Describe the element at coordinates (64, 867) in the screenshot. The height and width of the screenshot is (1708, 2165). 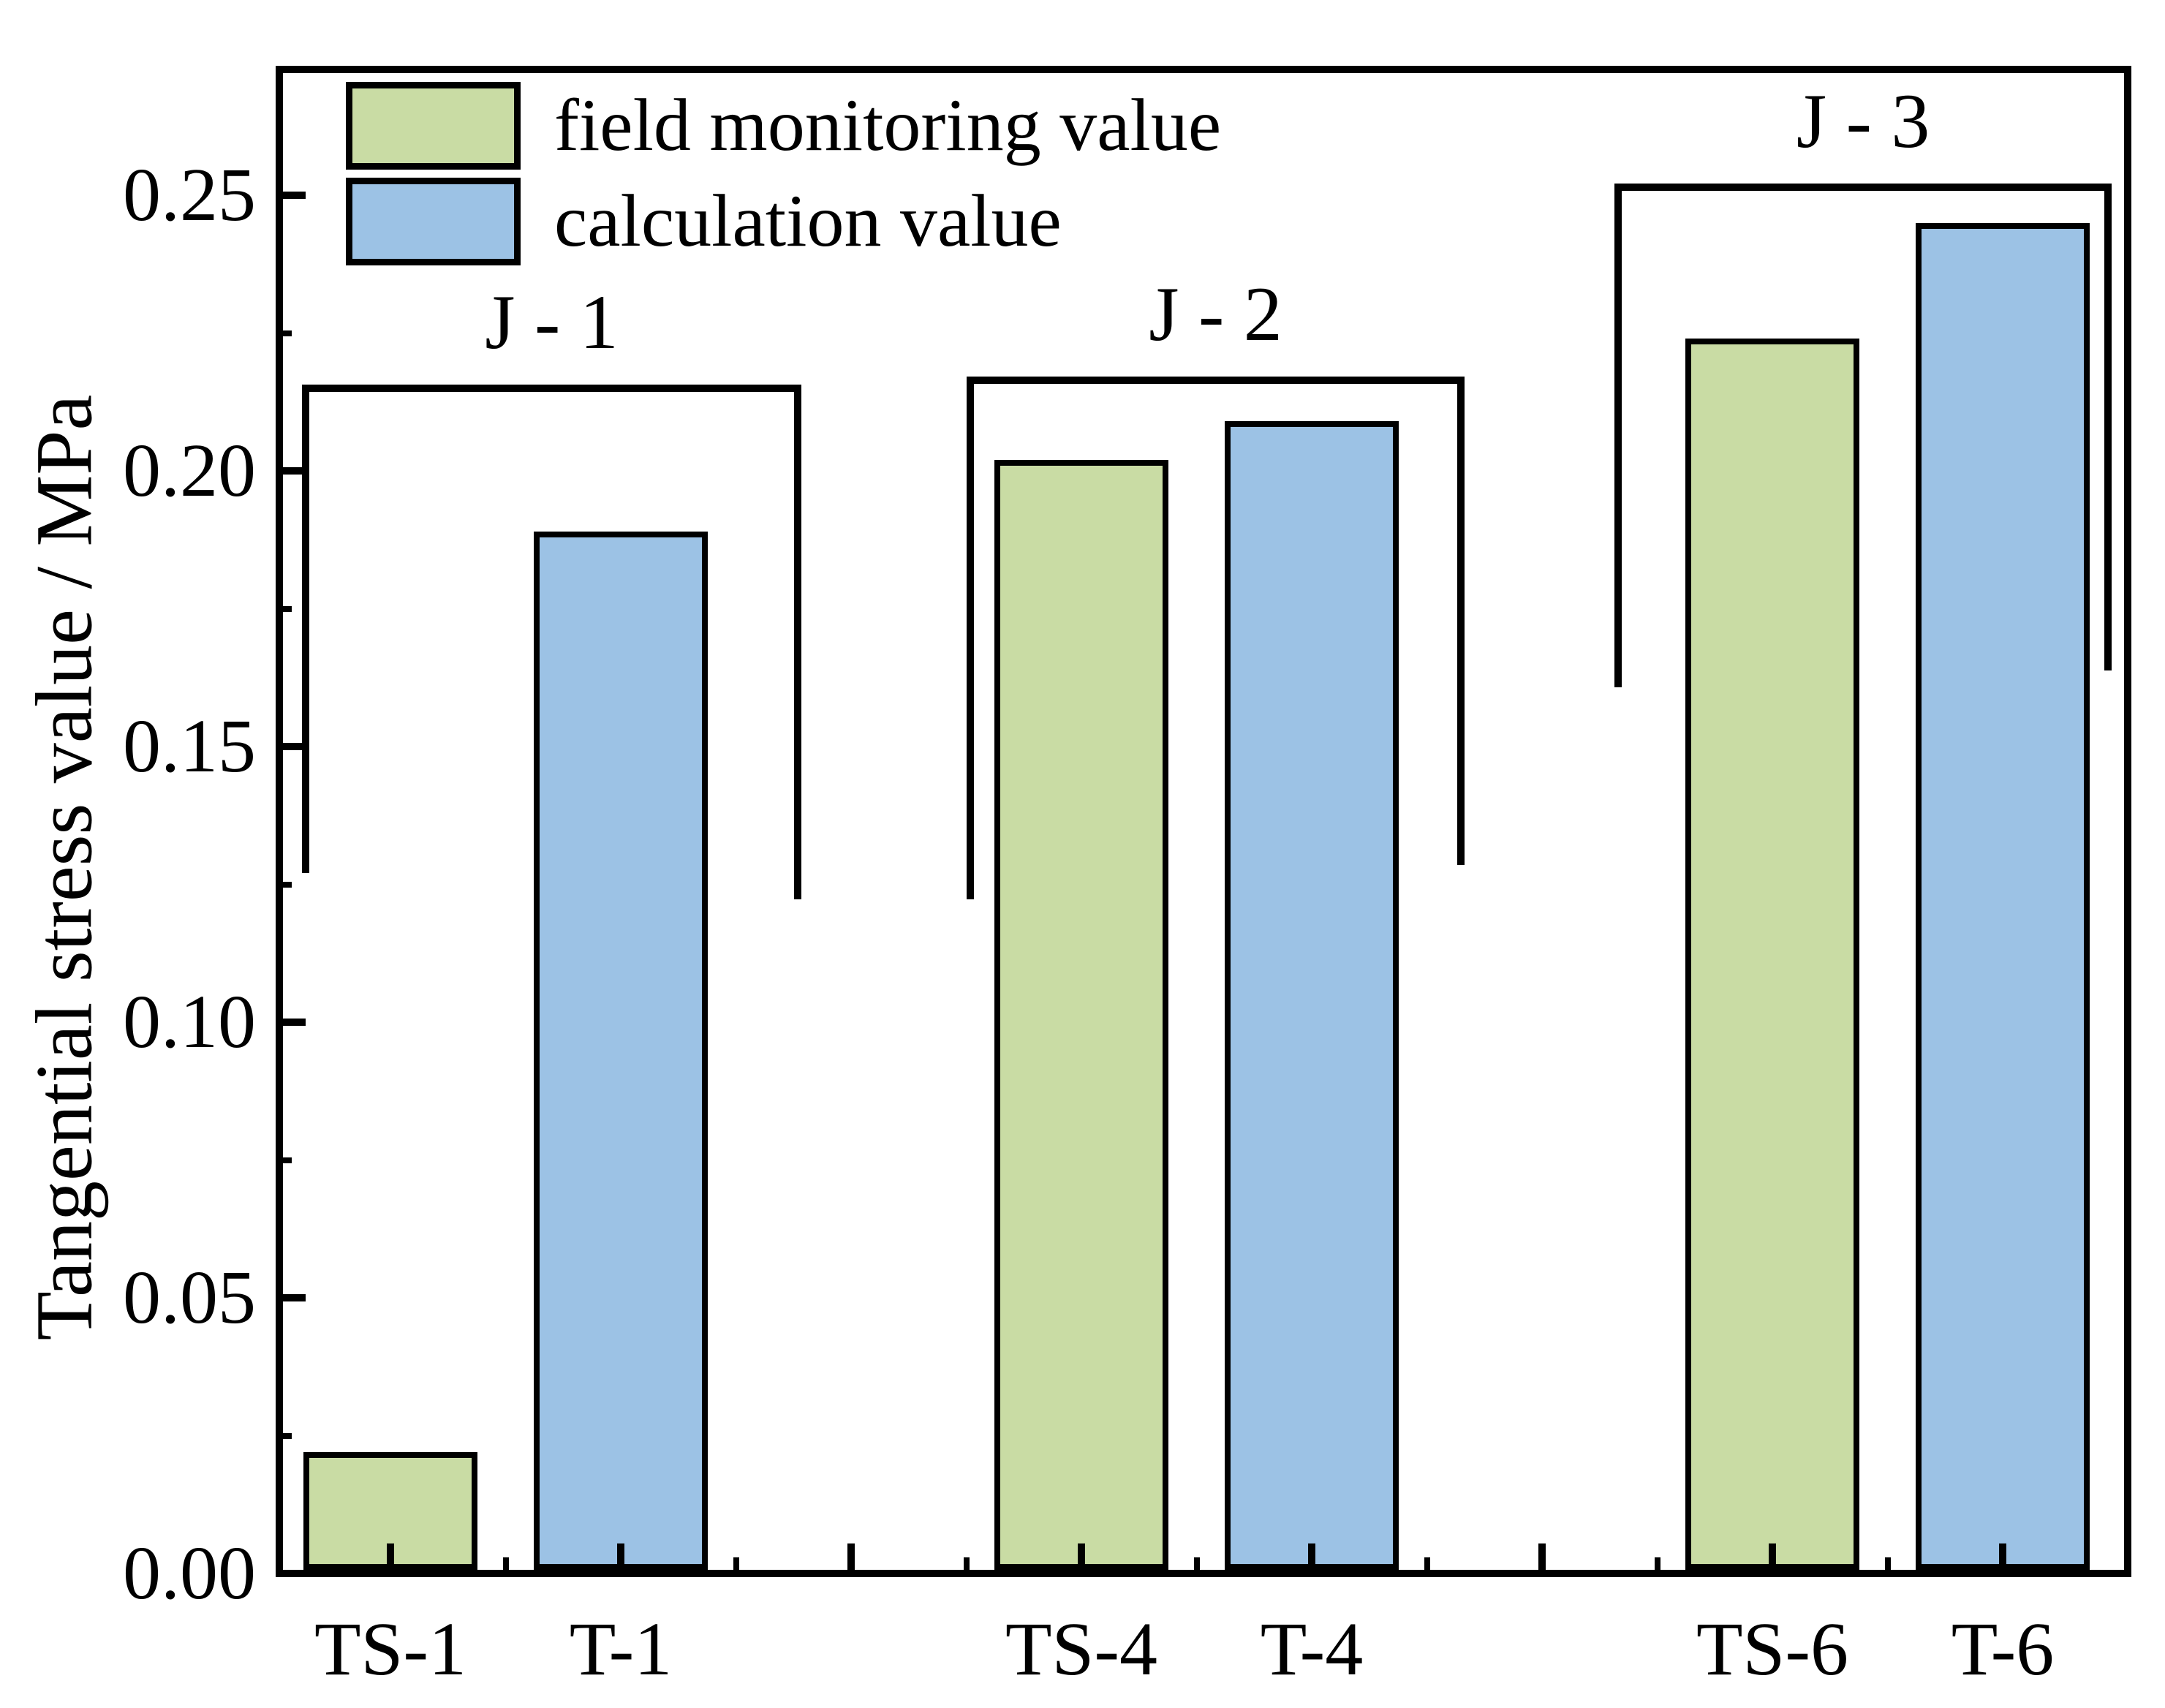
I see `y-axis-title: Tangential stress value / MPa` at that location.